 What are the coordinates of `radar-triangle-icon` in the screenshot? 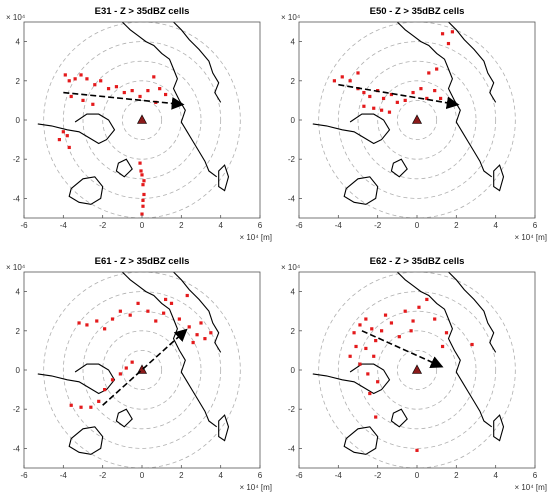 It's located at (142, 119).